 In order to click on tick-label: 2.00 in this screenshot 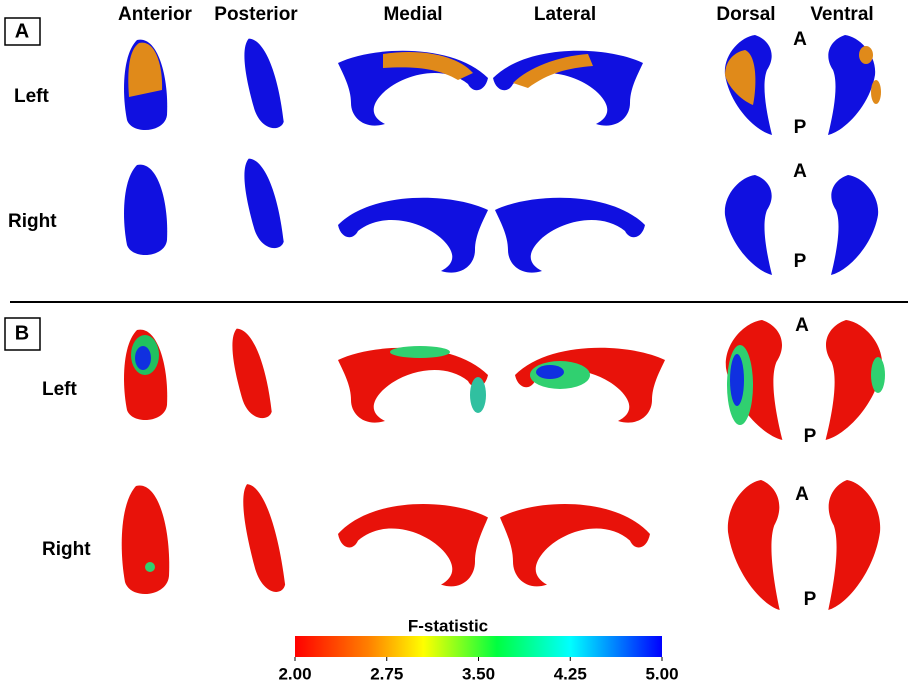, I will do `click(294, 673)`.